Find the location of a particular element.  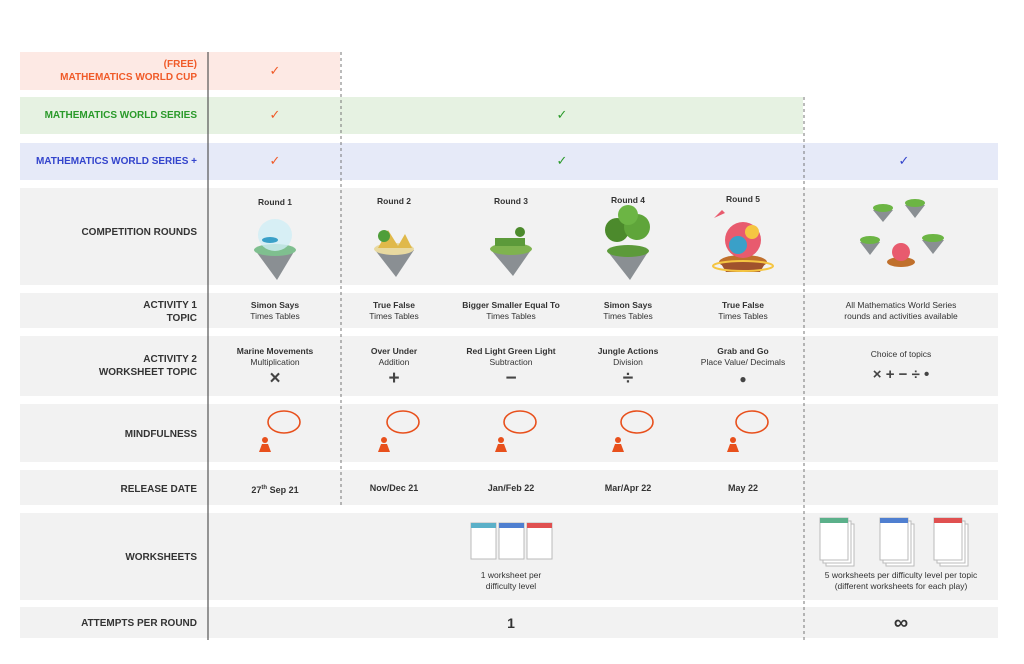

label-line: MATHEMATICS WORLD CUP is located at coordinates (128, 77).